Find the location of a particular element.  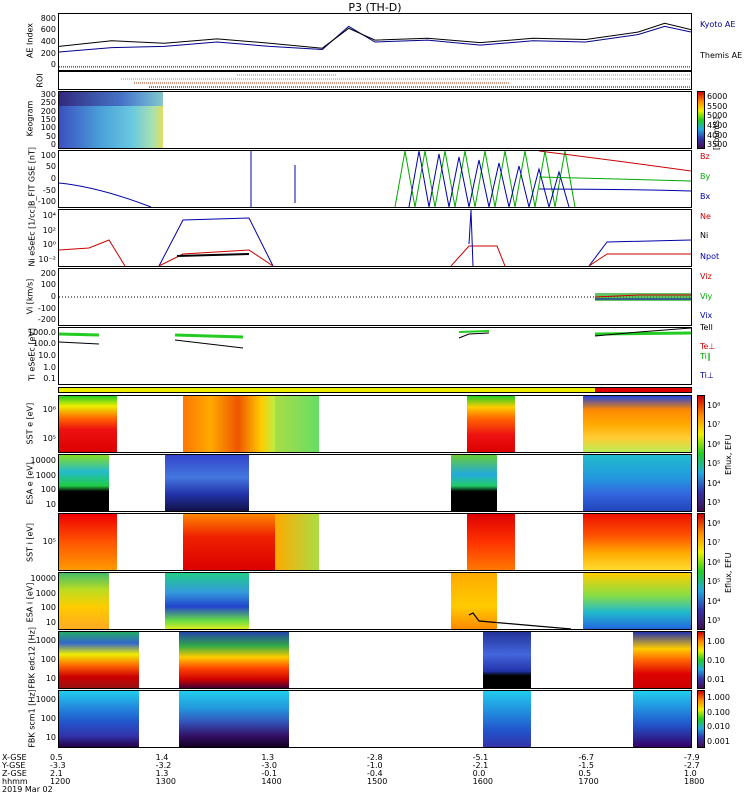

roi-panel is located at coordinates (375, 80).